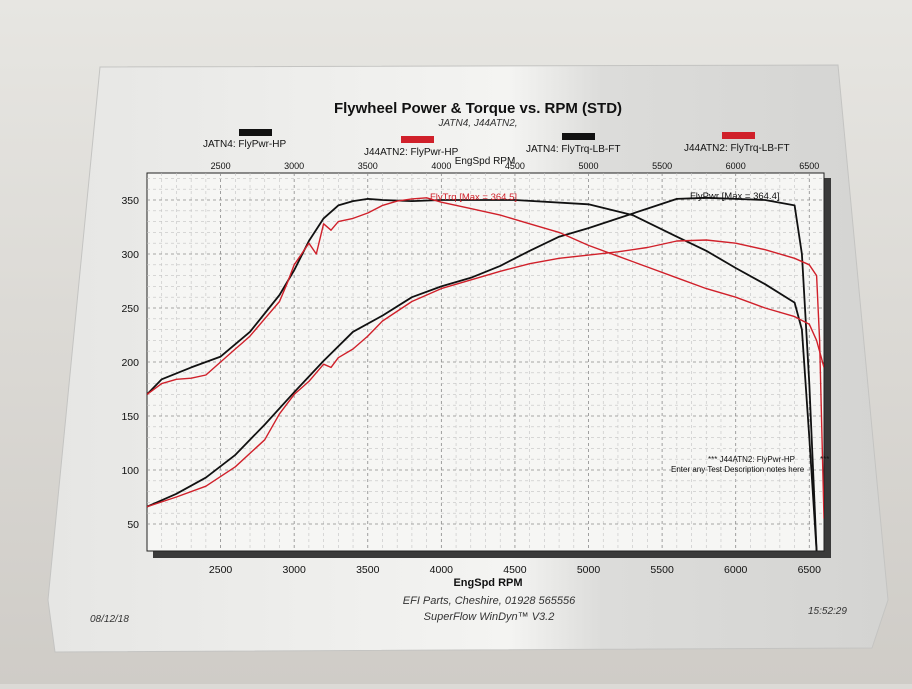 Image resolution: width=912 pixels, height=689 pixels. I want to click on x-tick-label-top: 3500, so click(368, 166).